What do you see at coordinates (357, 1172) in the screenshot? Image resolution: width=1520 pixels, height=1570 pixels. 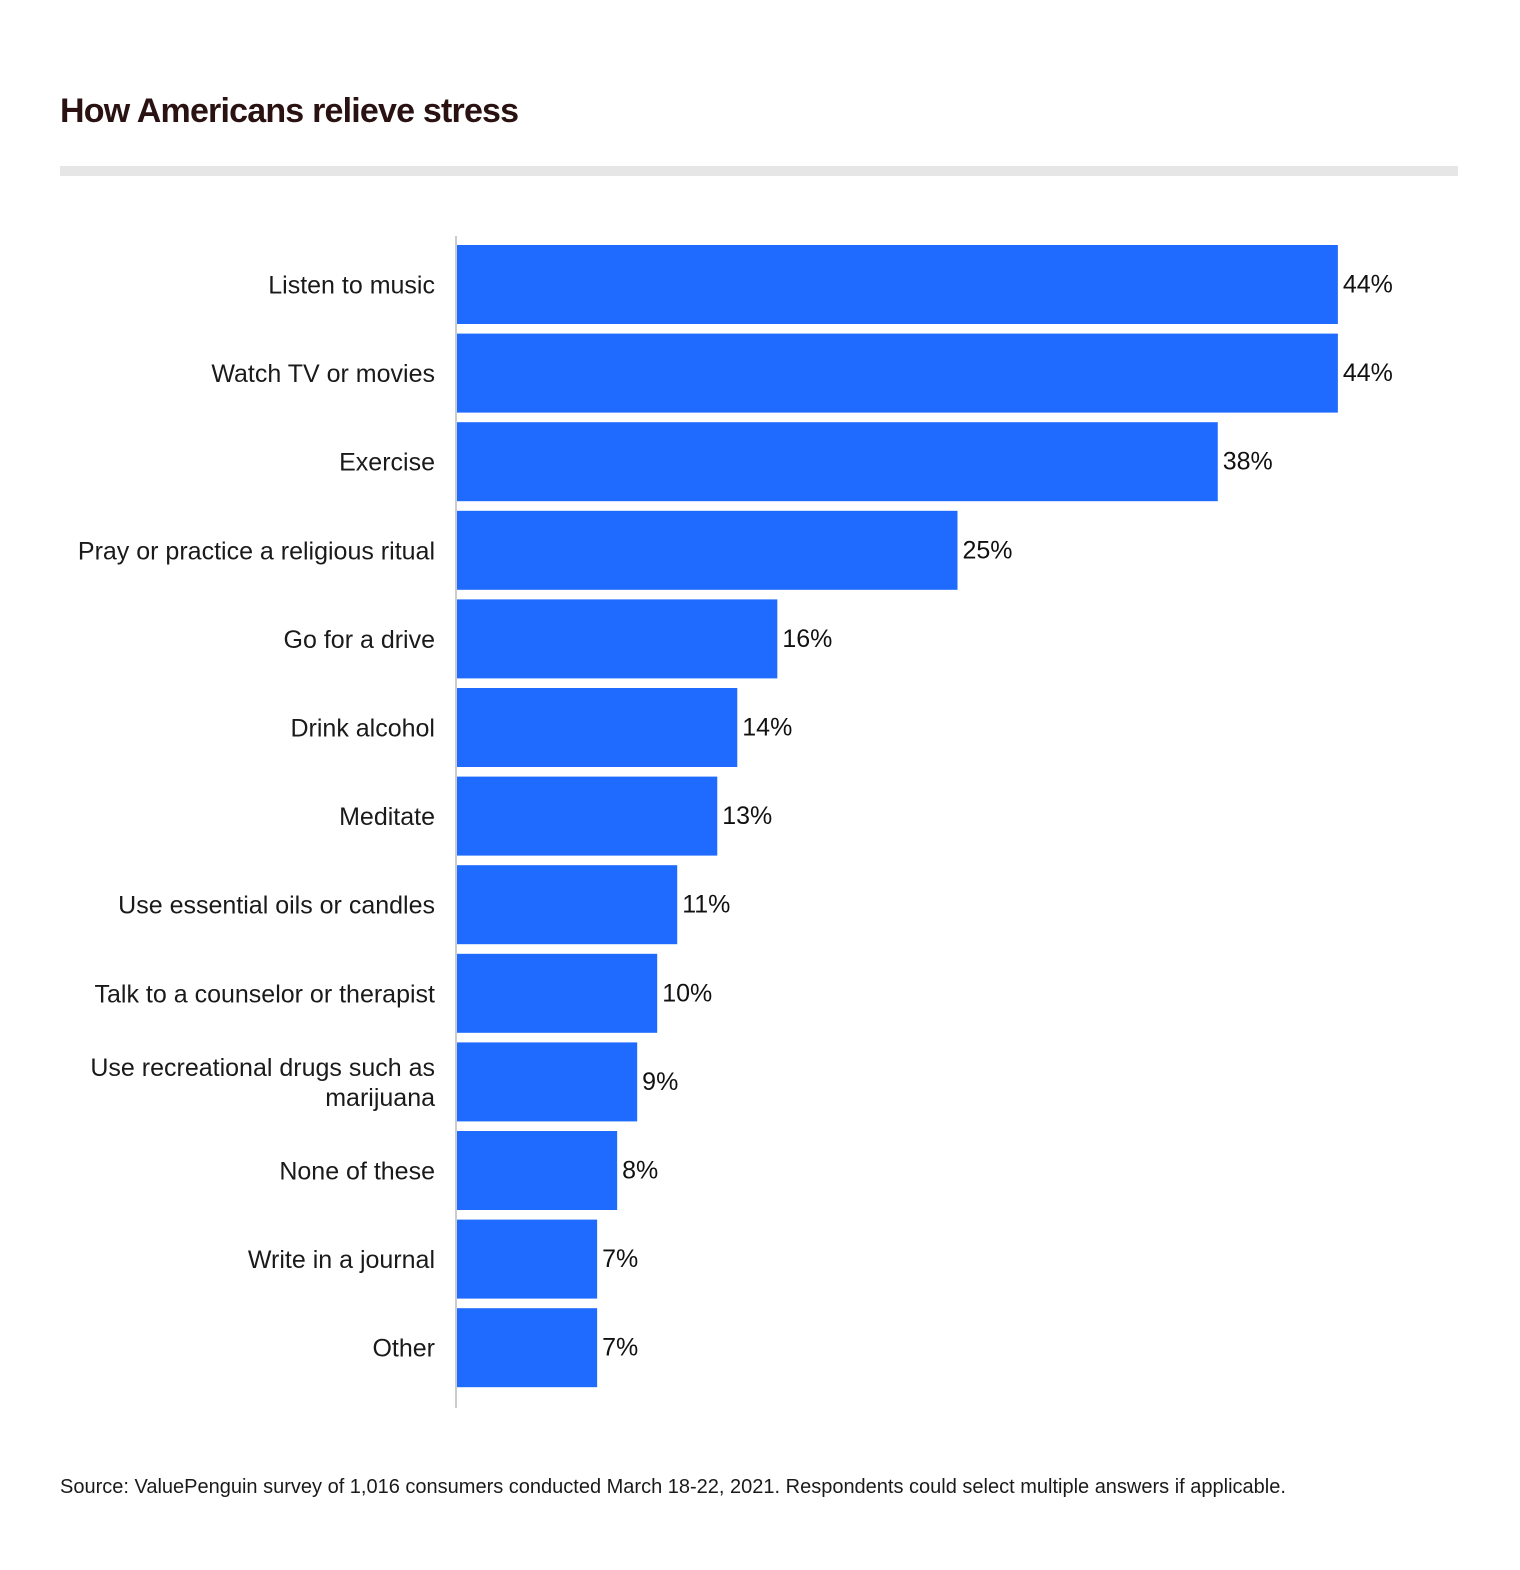 I see `category-label: None of these` at bounding box center [357, 1172].